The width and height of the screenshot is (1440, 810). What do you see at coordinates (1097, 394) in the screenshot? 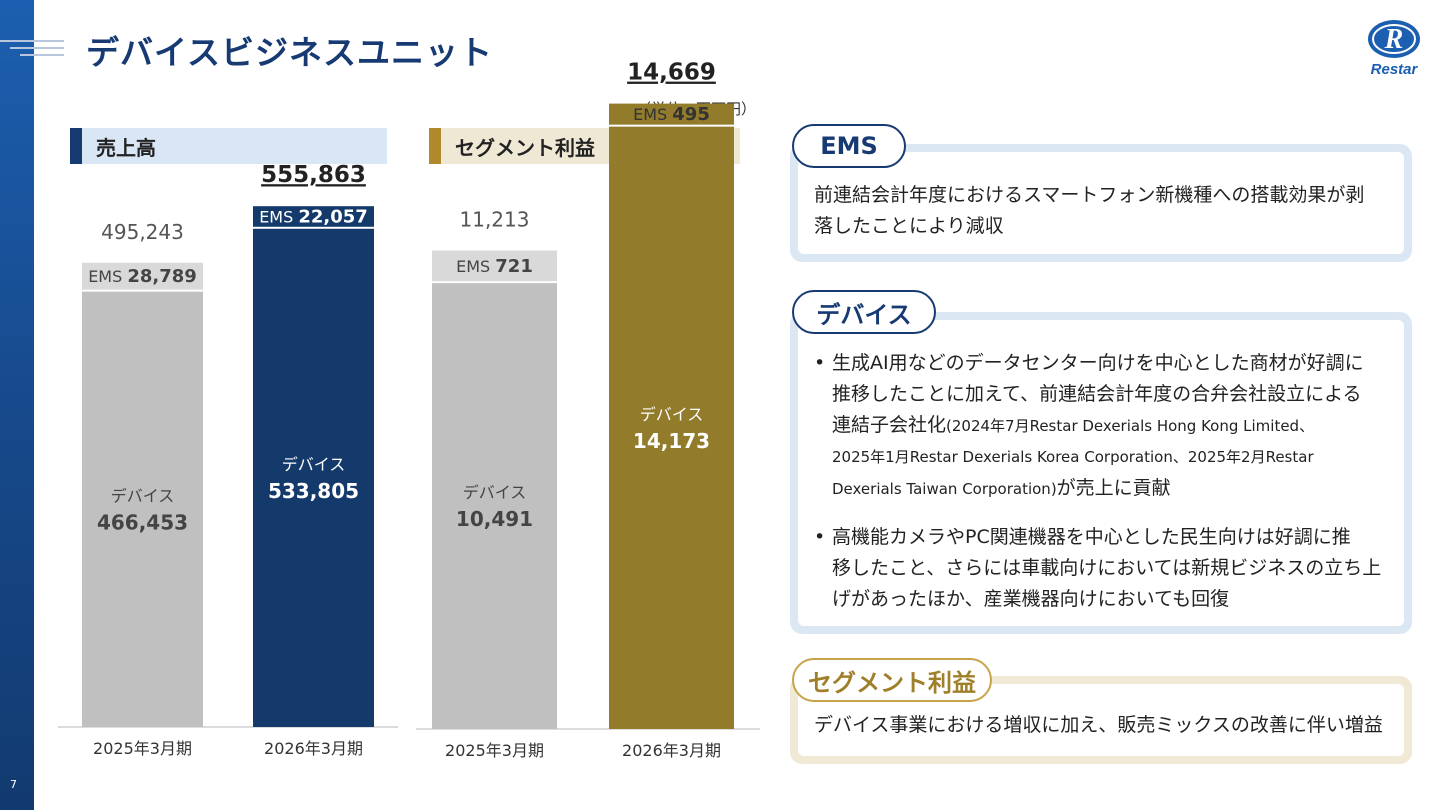
I see `device-b1-line2: 推移したことに加えて、前連結会計年度の合弁会社設立による` at bounding box center [1097, 394].